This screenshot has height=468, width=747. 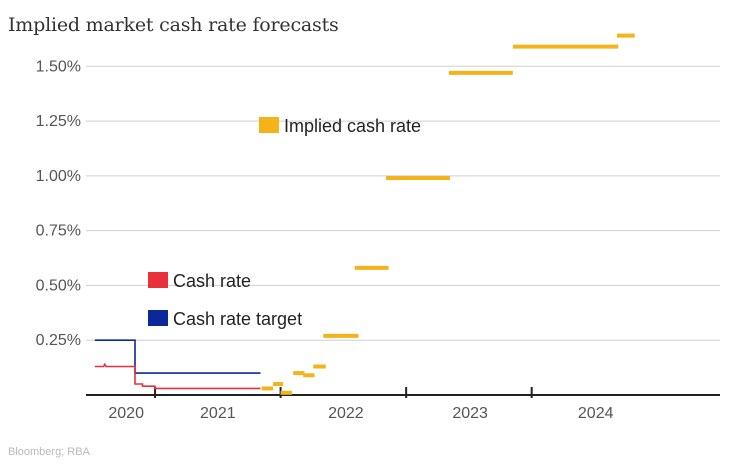 What do you see at coordinates (352, 126) in the screenshot?
I see `legend-label: Implied cash rate` at bounding box center [352, 126].